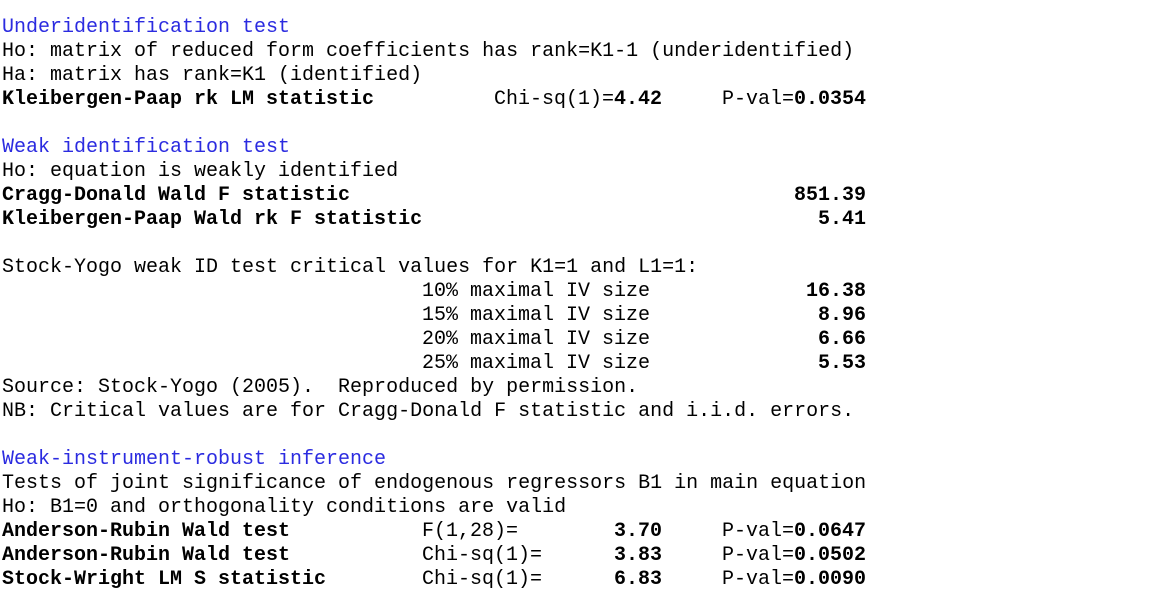  Describe the element at coordinates (841, 315) in the screenshot. I see `cv-value: 8.96` at that location.